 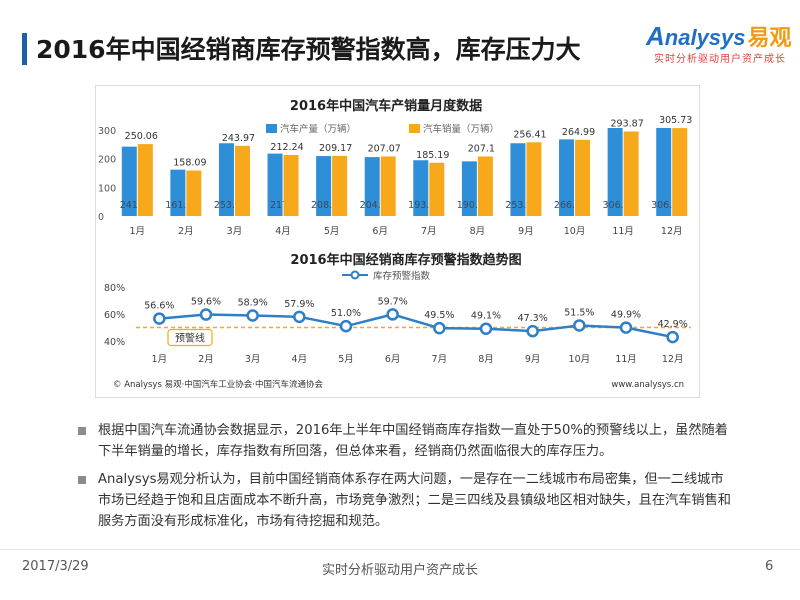 What do you see at coordinates (521, 205) in the screenshot?
I see `production-value-label: 253.07` at bounding box center [521, 205].